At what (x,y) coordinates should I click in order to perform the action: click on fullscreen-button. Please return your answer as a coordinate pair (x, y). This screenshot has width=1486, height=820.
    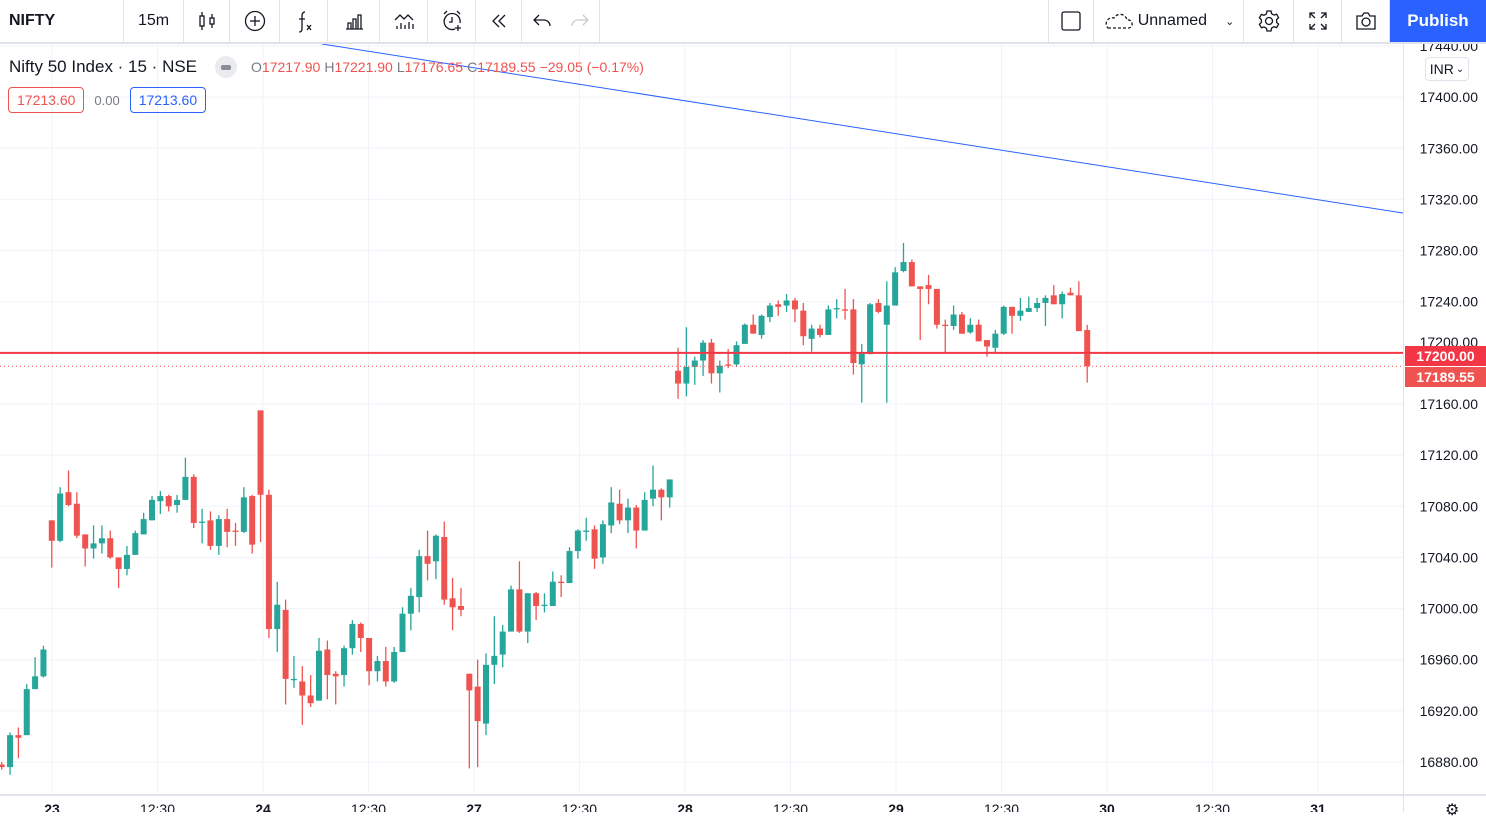
    Looking at the image, I should click on (1318, 21).